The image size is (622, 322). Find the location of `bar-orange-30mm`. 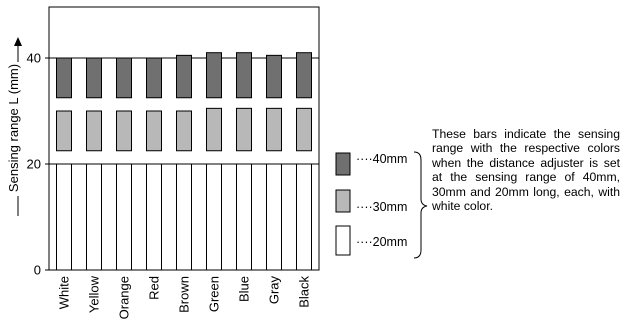

bar-orange-30mm is located at coordinates (124, 131).